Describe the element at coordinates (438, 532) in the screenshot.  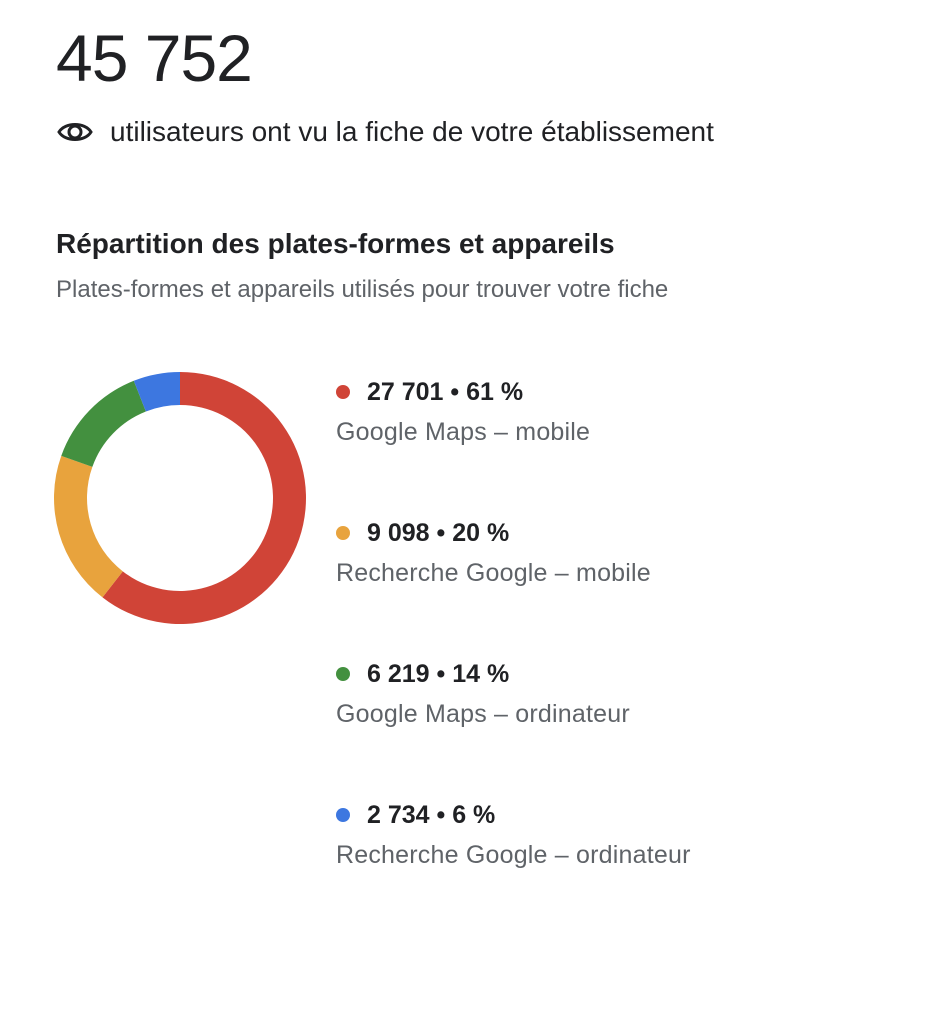
I see `legend-value-search-mobile: 9 098 • 20 %` at that location.